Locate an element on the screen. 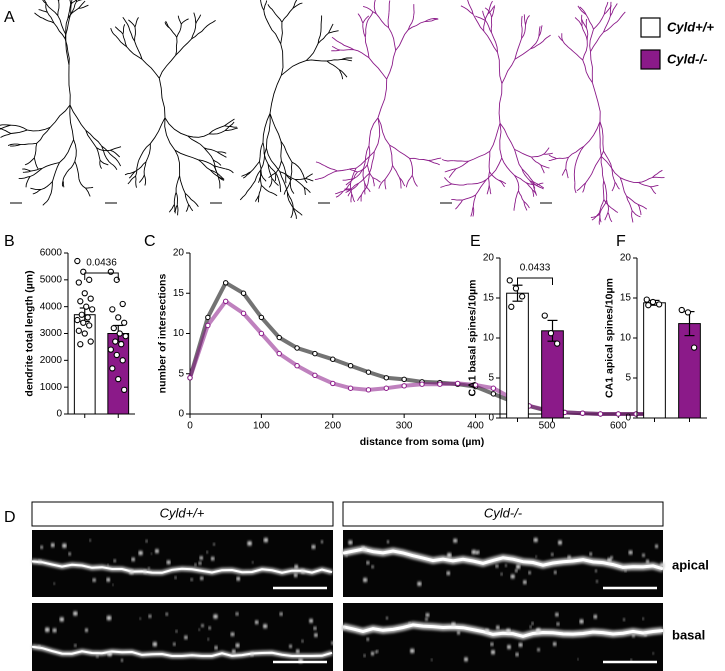 This screenshot has width=725, height=671. column-header: Cyld+/+ is located at coordinates (182, 512).